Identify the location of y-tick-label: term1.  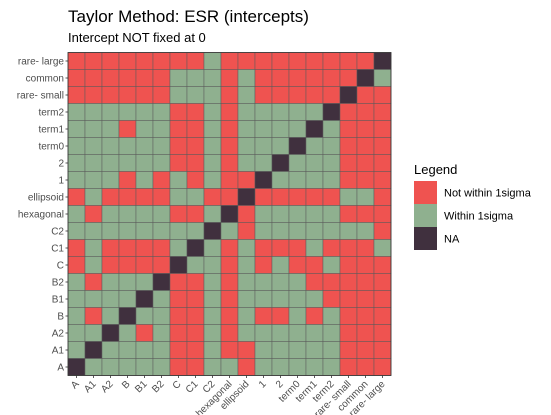
(51, 130).